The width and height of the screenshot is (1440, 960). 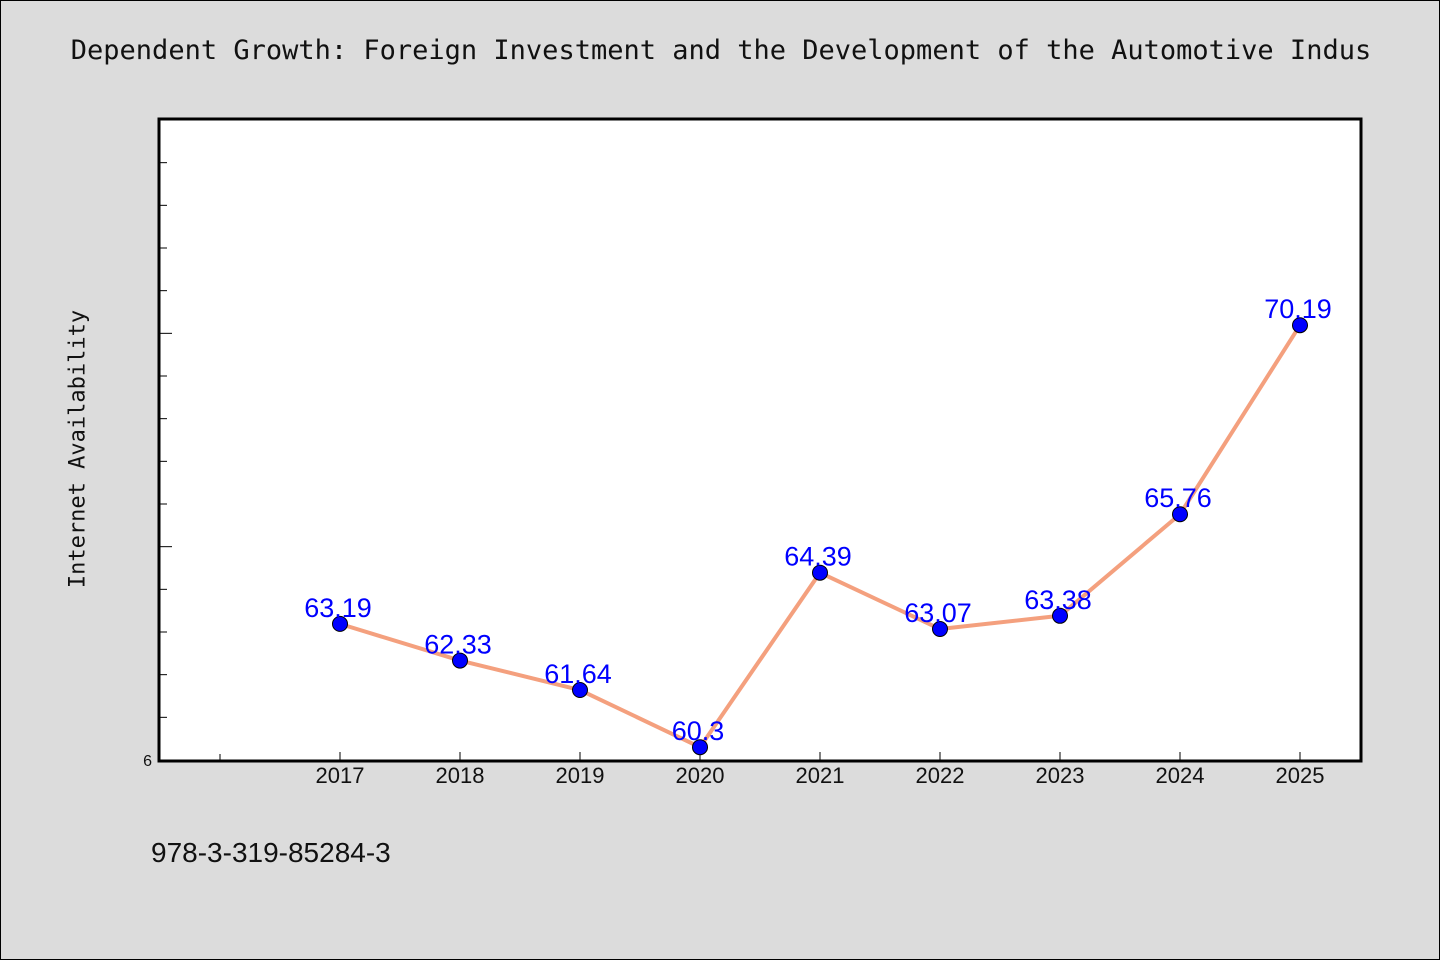 What do you see at coordinates (458, 645) in the screenshot?
I see `data-label: 62.33` at bounding box center [458, 645].